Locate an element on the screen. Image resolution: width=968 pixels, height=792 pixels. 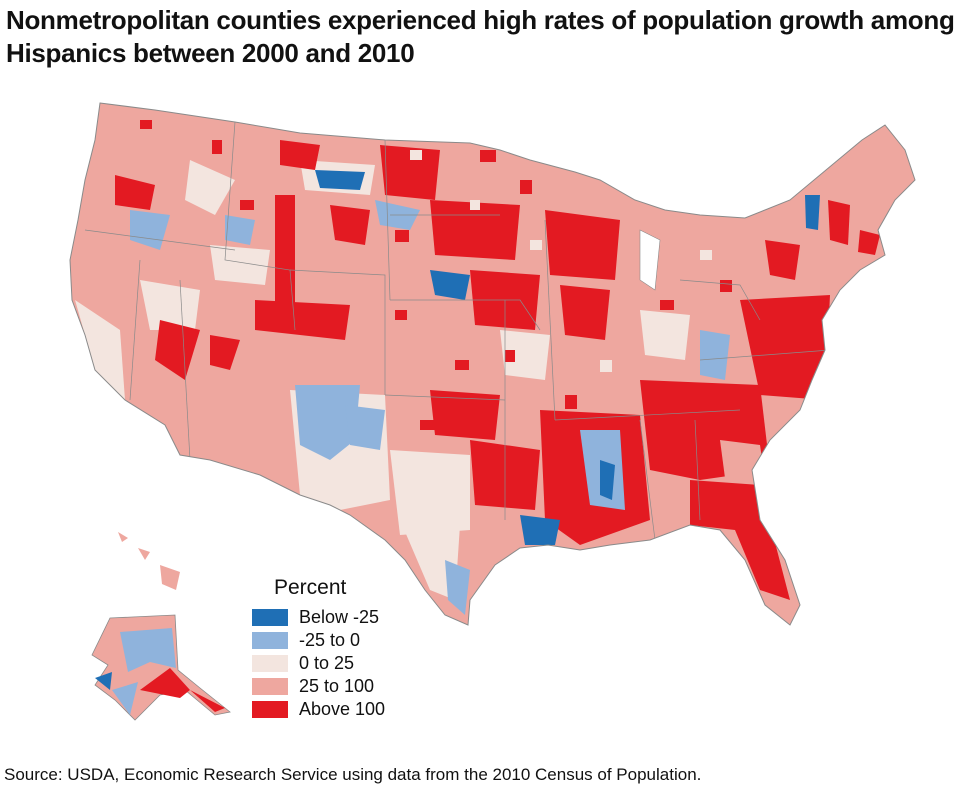
region-northeast is located at coordinates (759, 243).